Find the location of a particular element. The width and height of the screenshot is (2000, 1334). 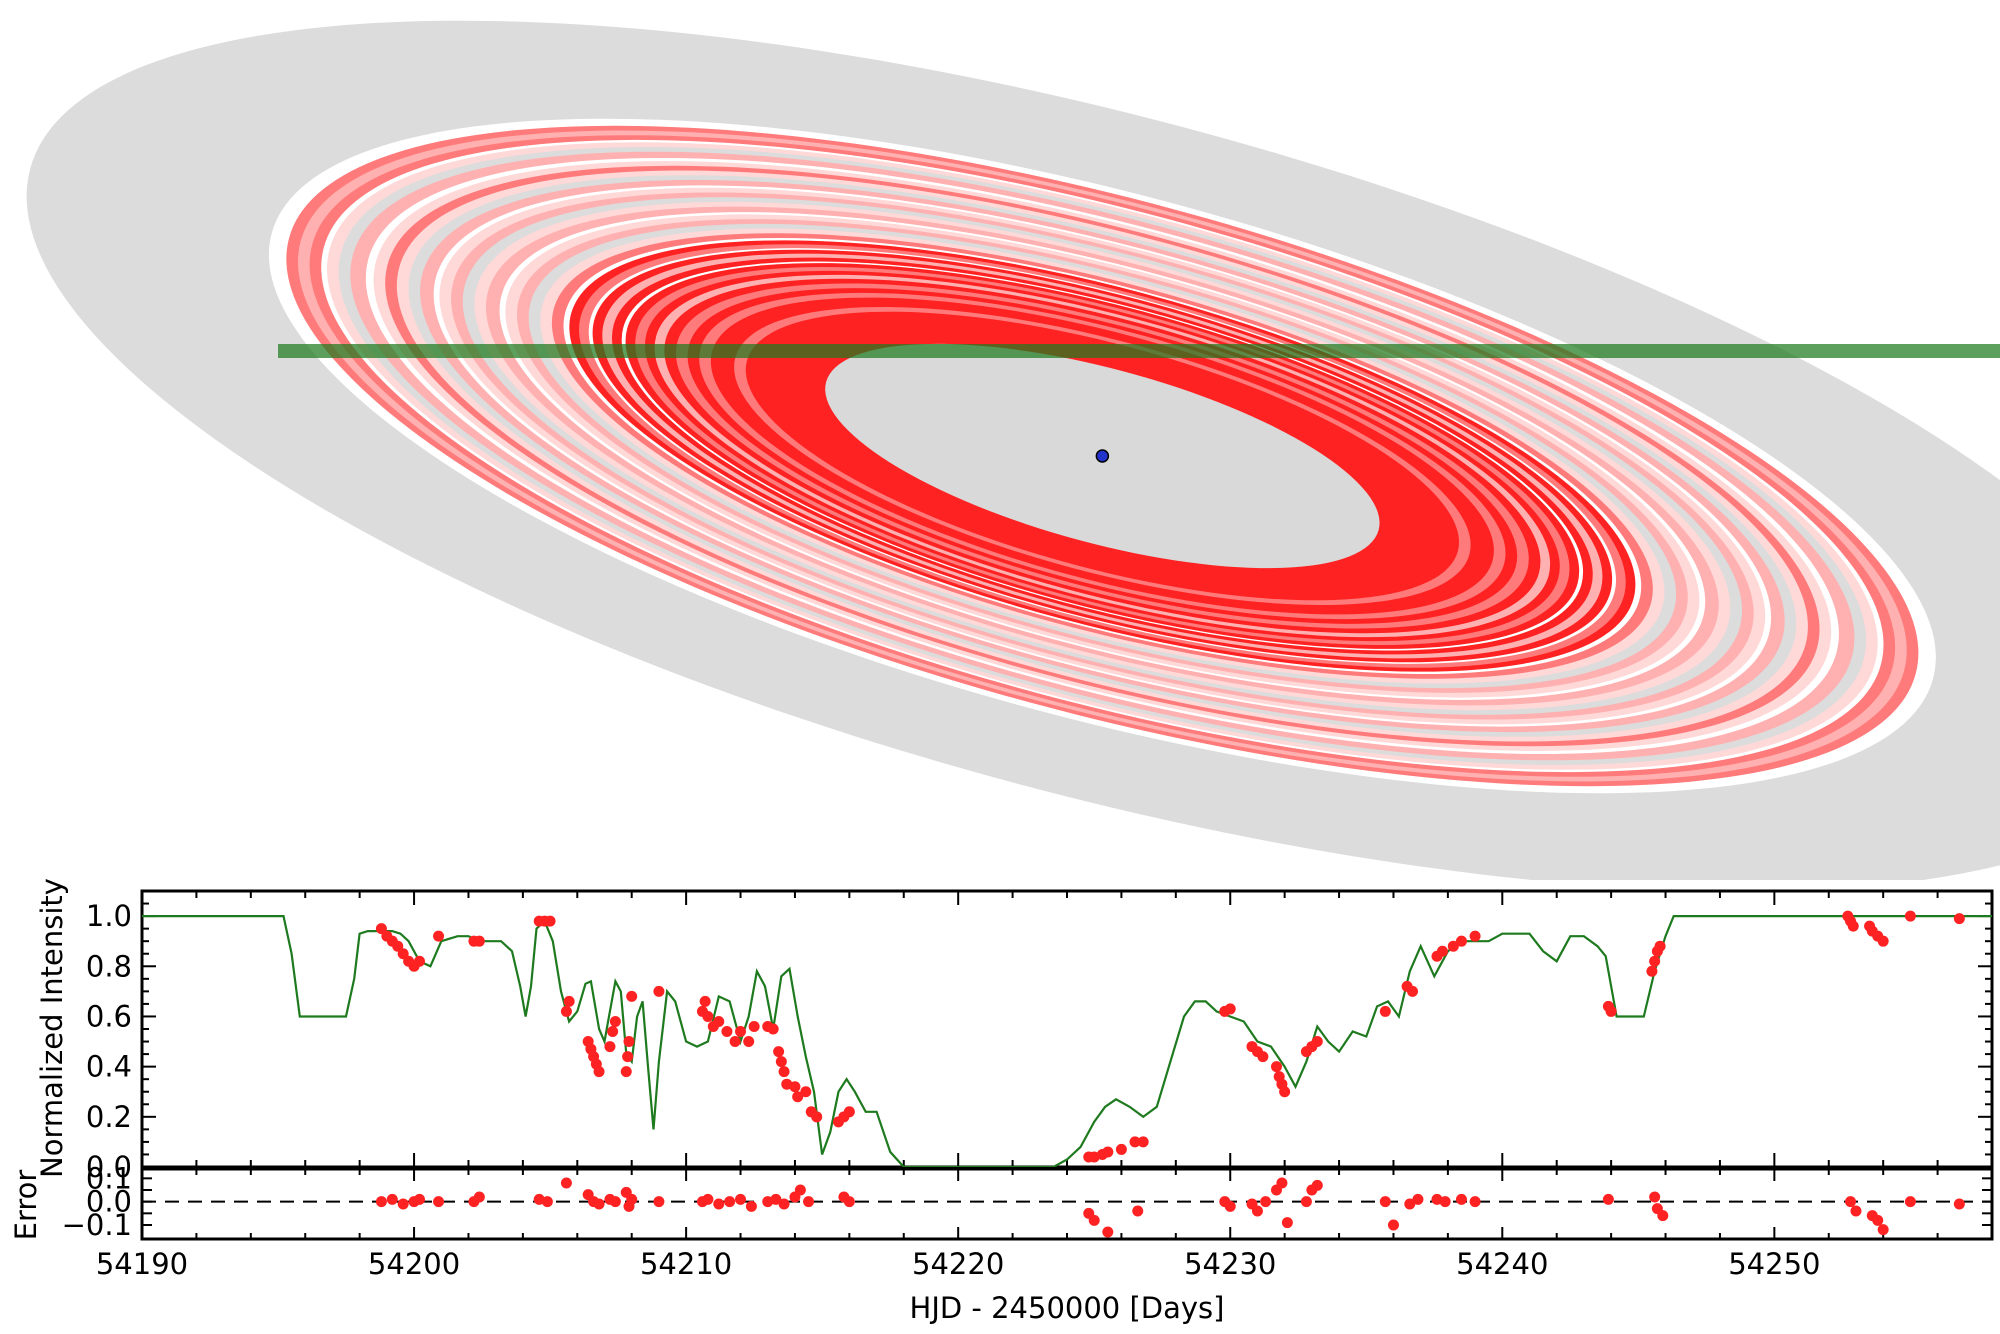

star-marker is located at coordinates (1102, 456).